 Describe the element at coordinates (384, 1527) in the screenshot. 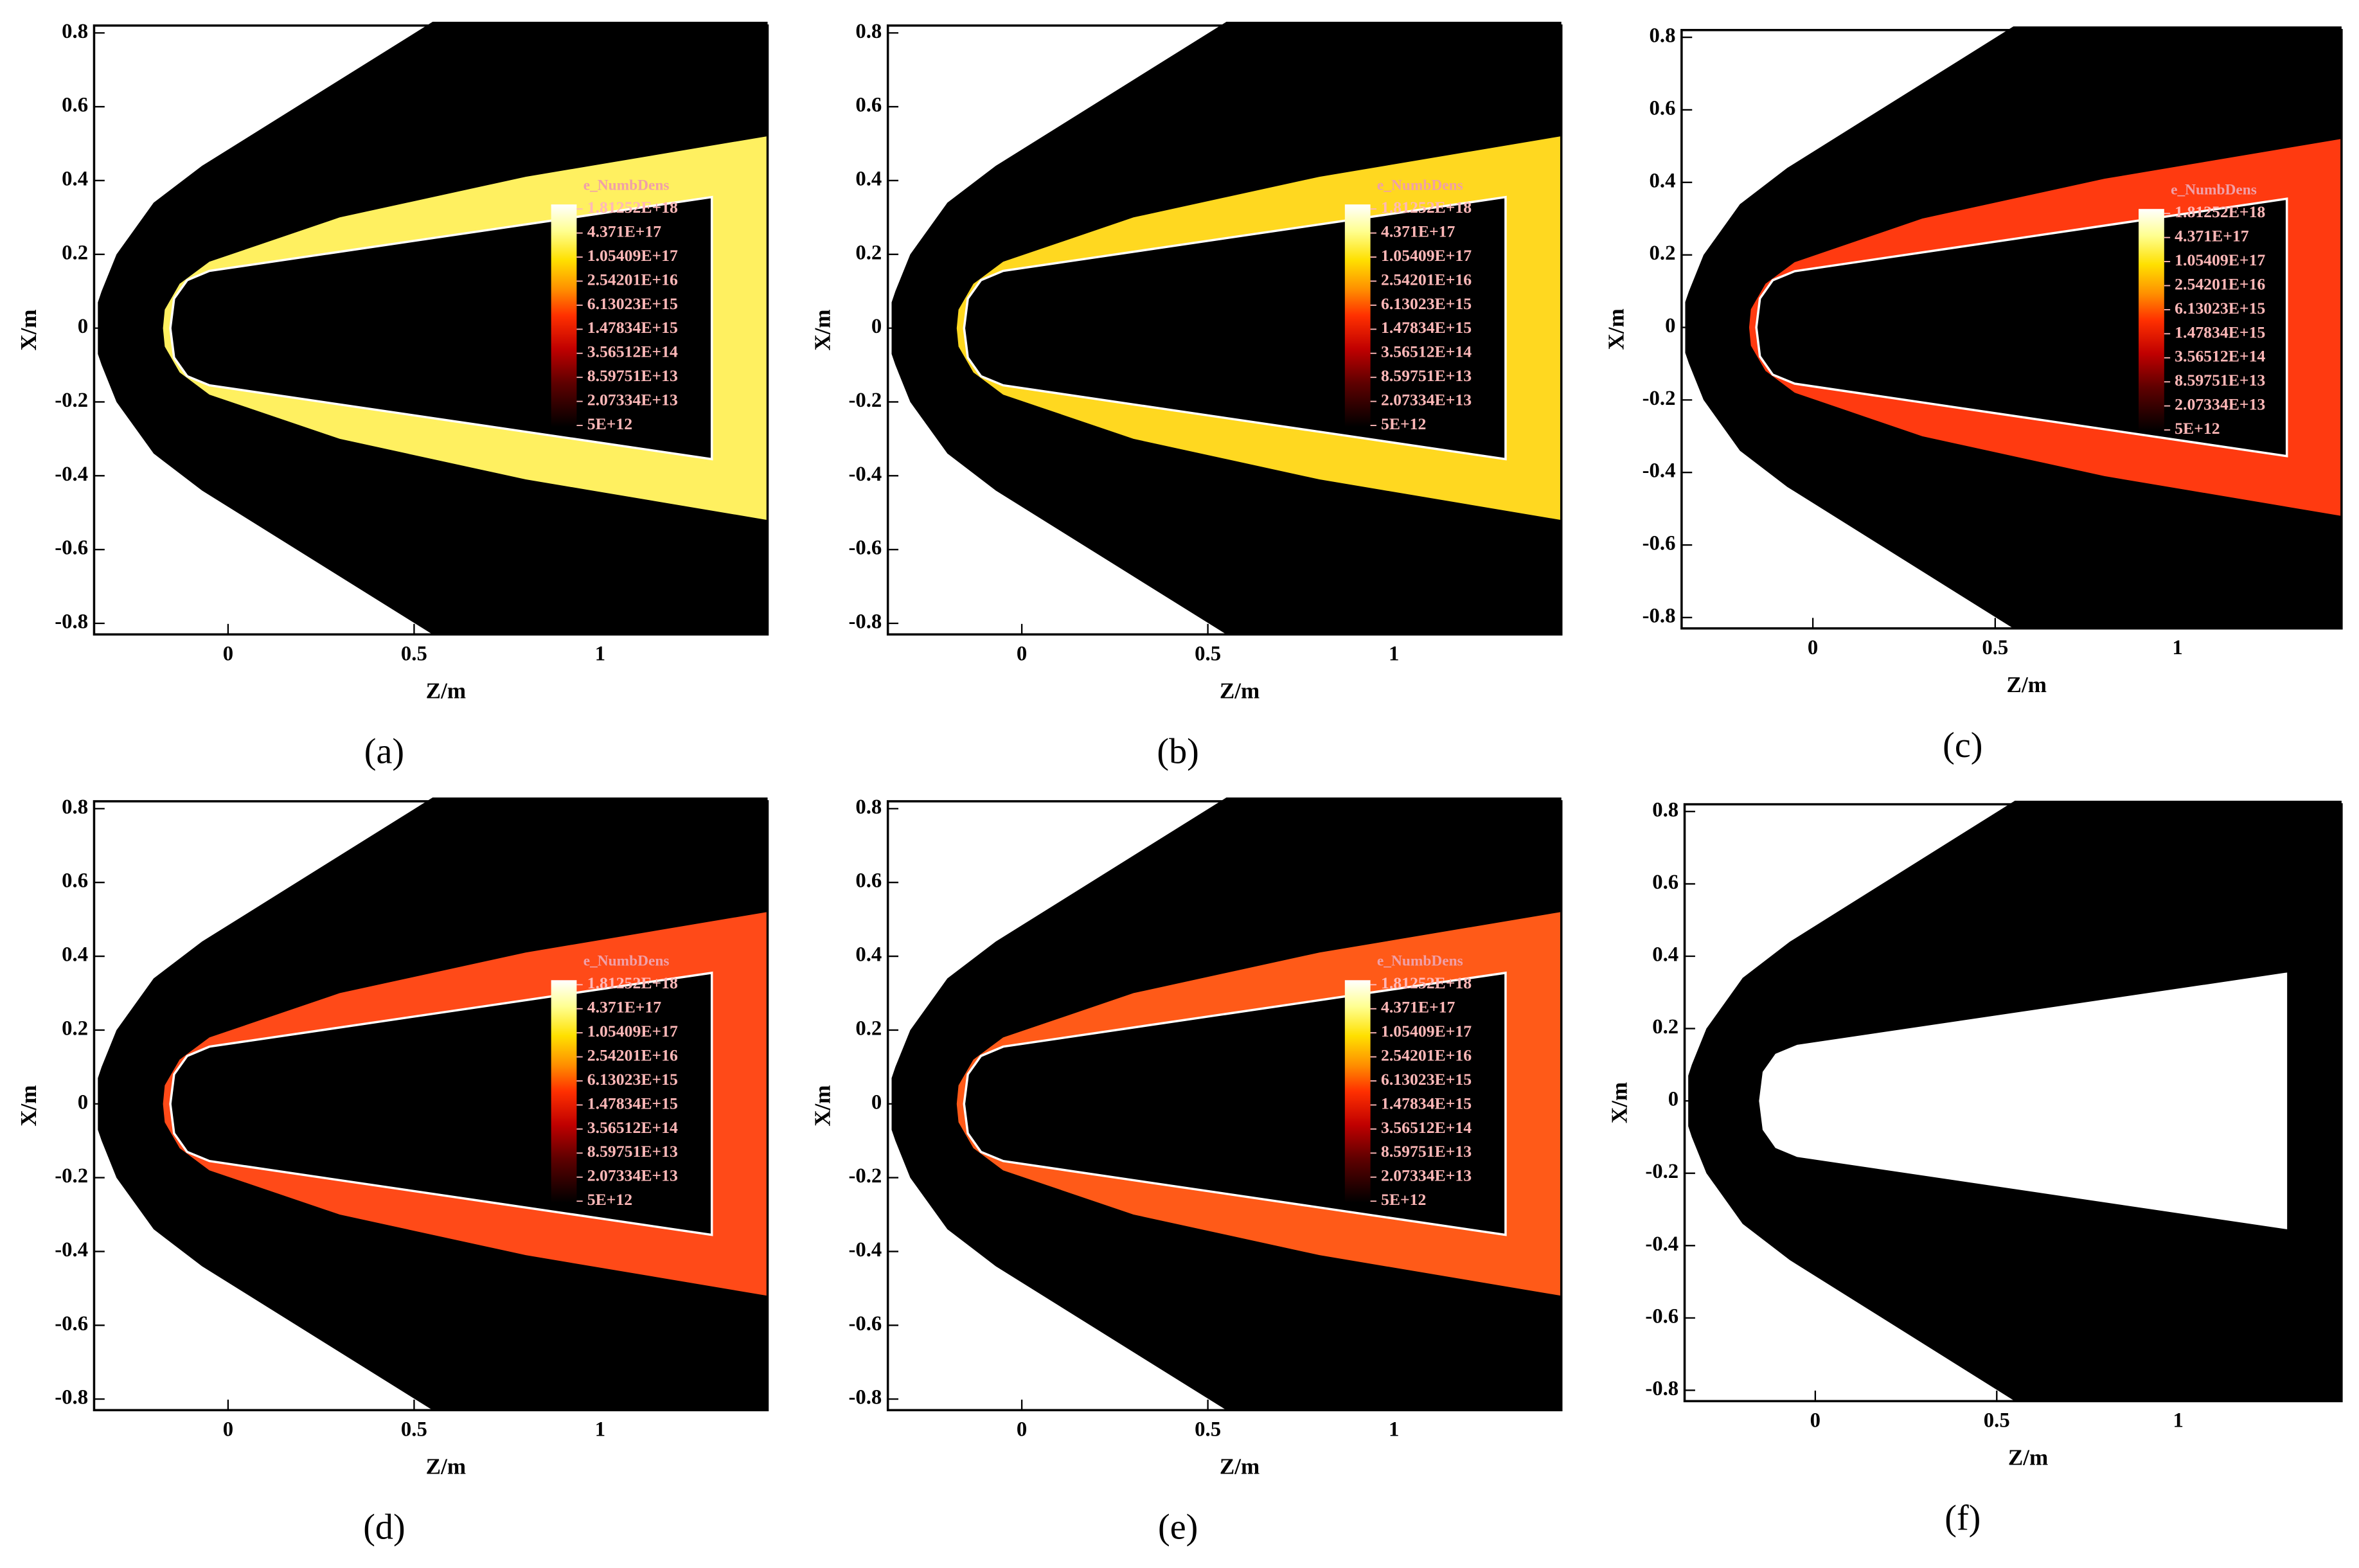

I see `panel-label: (d)` at that location.